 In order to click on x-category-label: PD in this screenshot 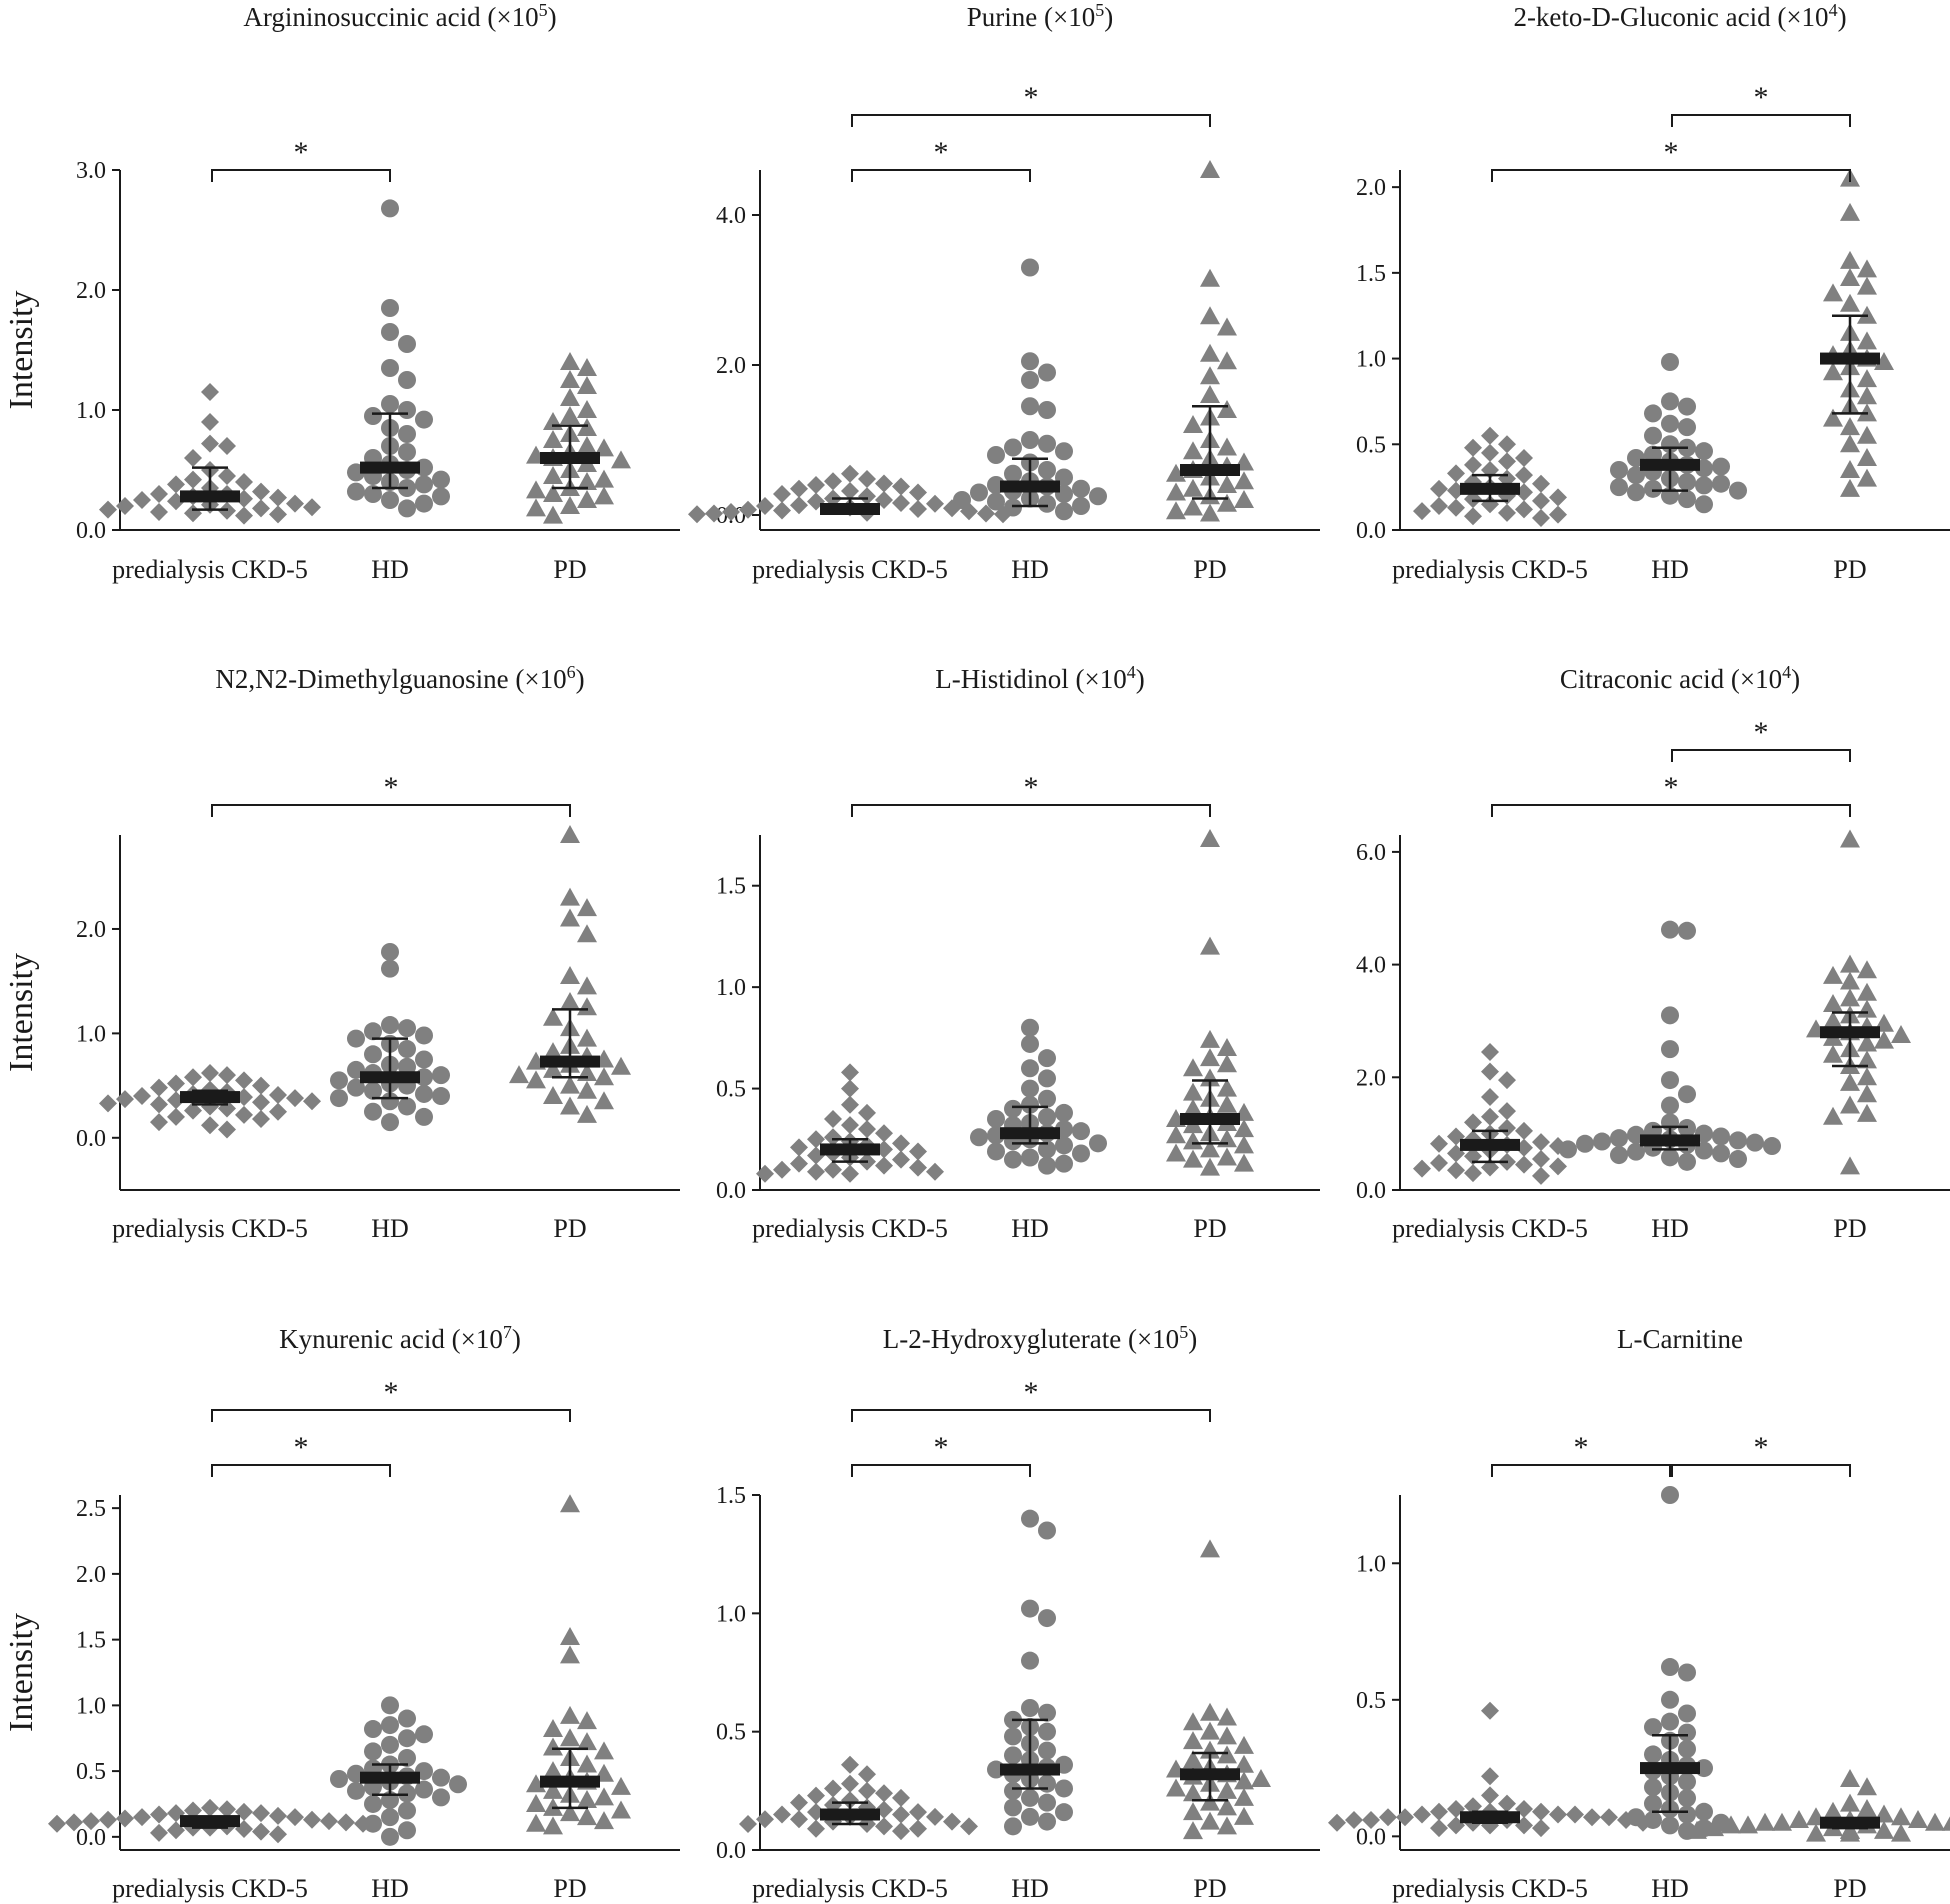, I will do `click(1209, 569)`.